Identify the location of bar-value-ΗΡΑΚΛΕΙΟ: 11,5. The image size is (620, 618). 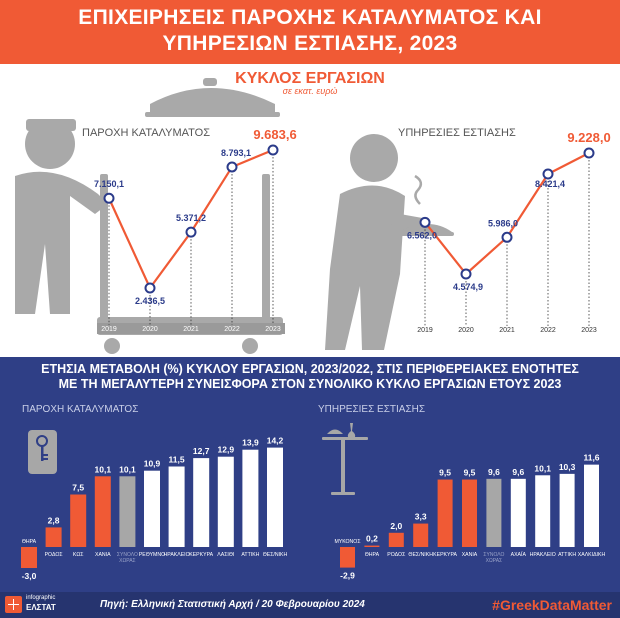
(177, 460).